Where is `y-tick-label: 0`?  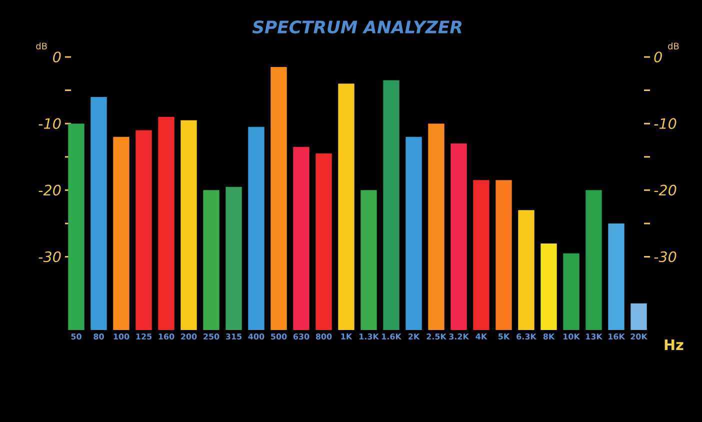 y-tick-label: 0 is located at coordinates (57, 57).